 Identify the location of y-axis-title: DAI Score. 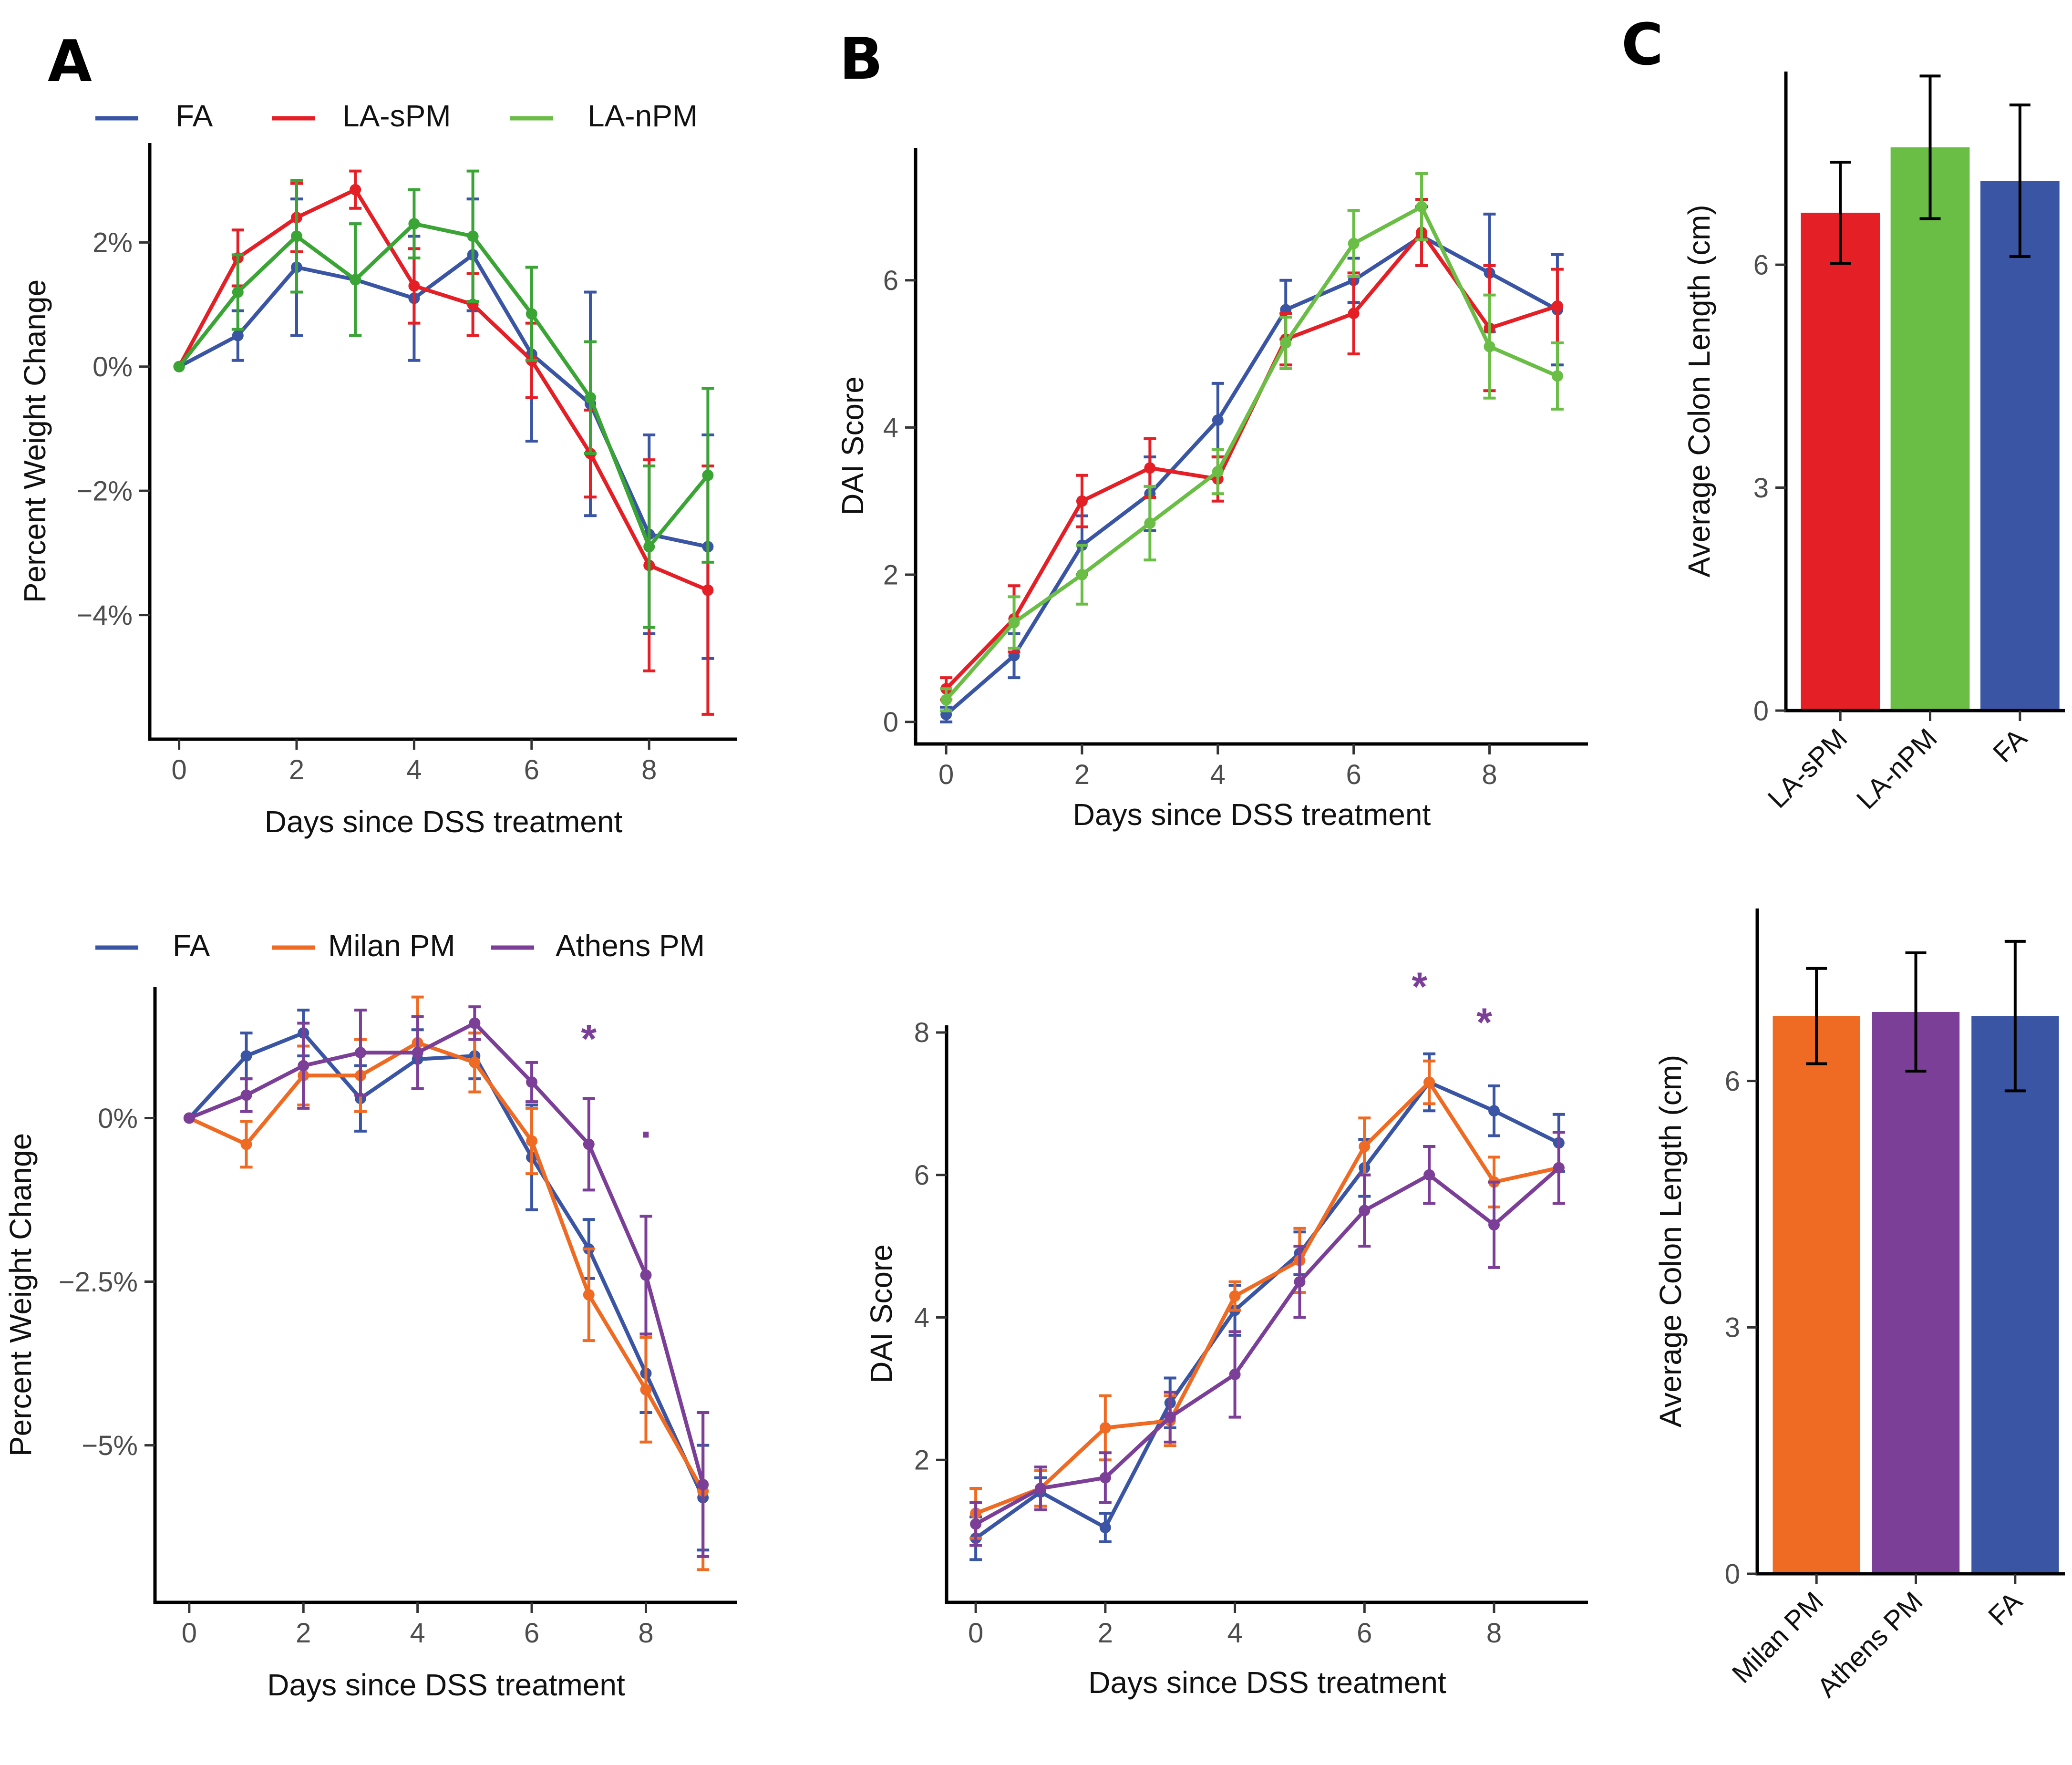
(852, 446).